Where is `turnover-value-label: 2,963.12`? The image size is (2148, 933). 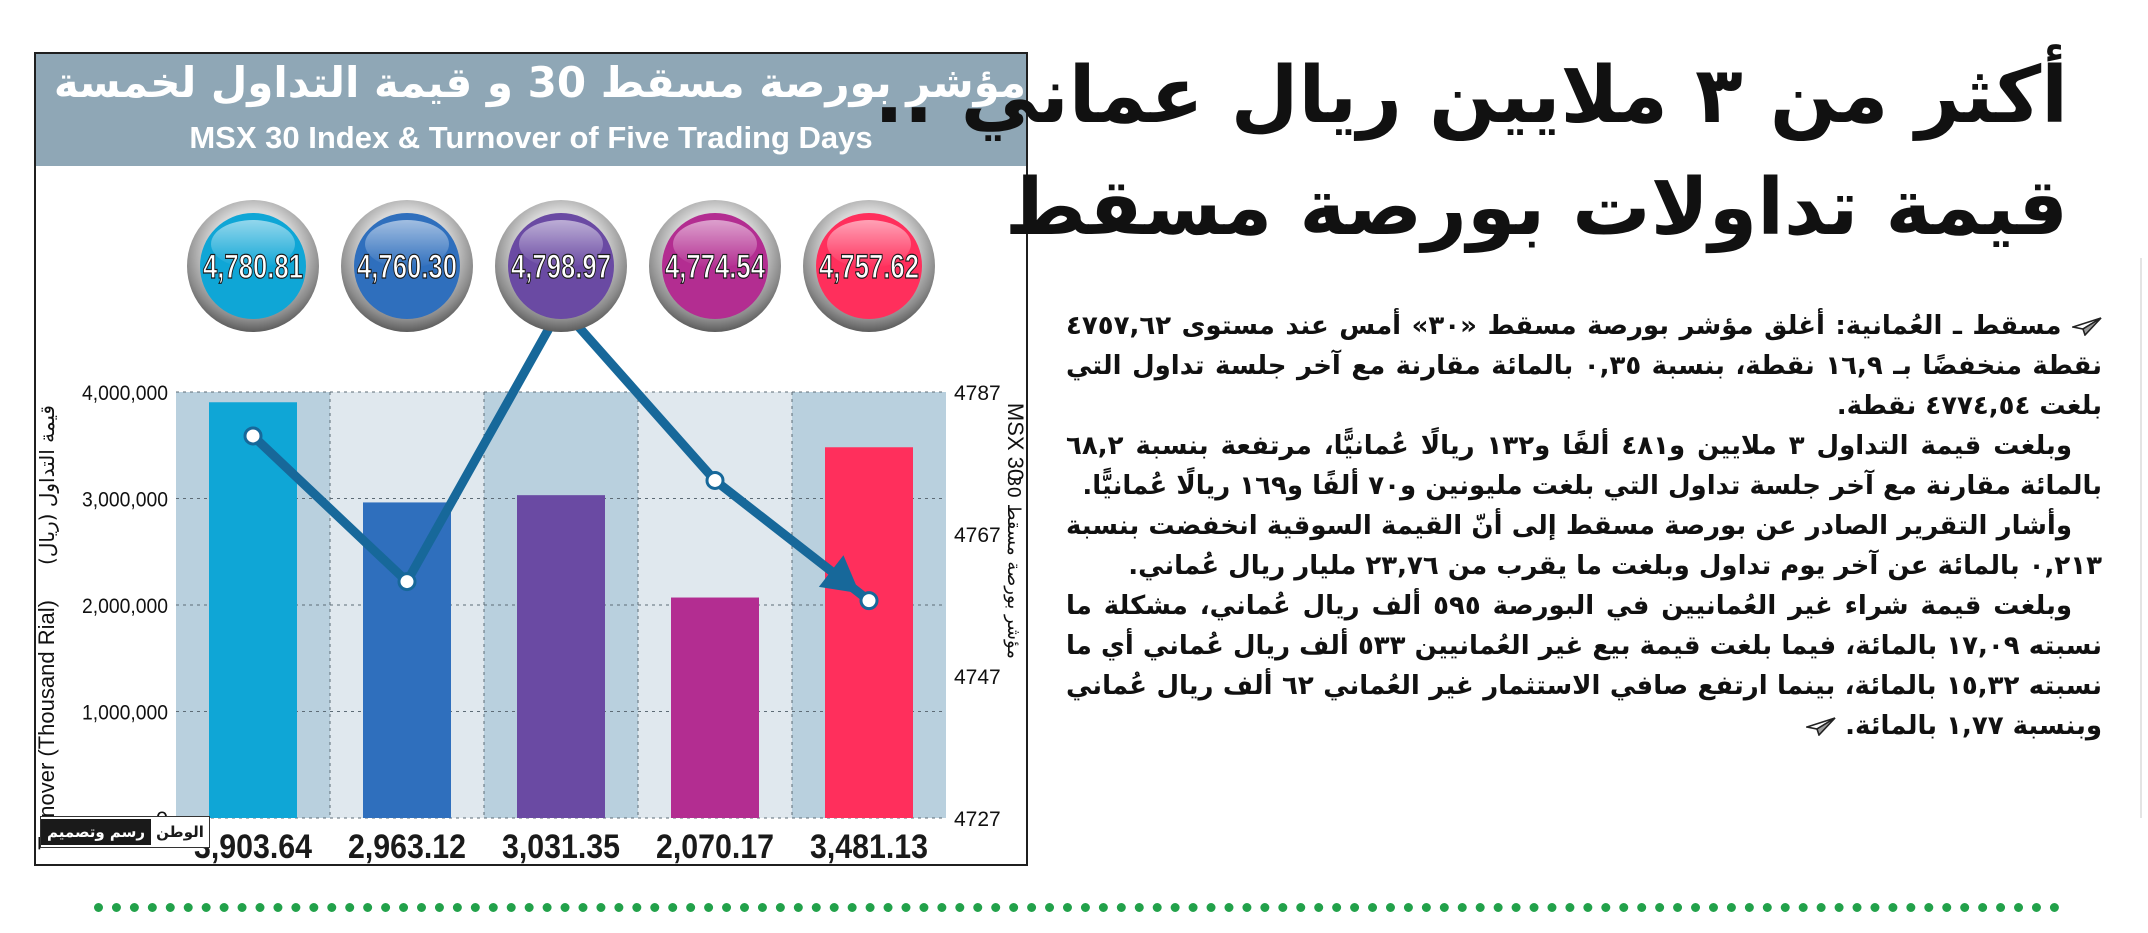
turnover-value-label: 2,963.12 is located at coordinates (407, 846).